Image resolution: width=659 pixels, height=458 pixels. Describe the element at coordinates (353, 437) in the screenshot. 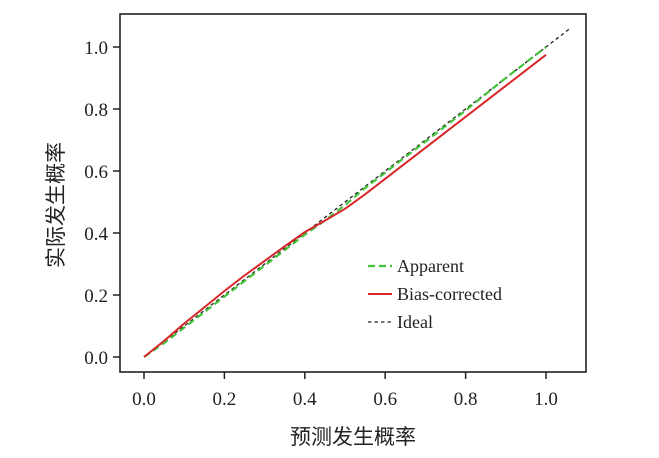

I see `x-axis-title: 预测发生概率` at that location.